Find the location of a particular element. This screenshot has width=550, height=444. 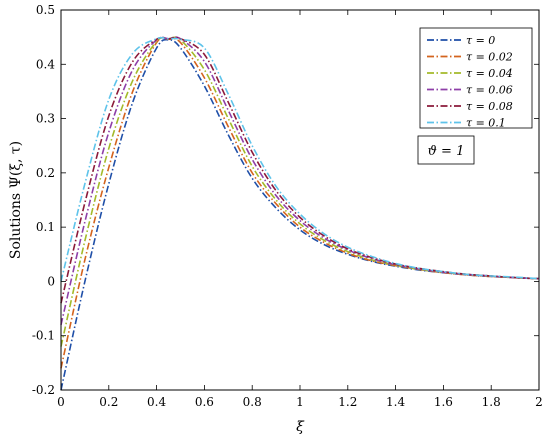

legend-label-5: τ = 0.1 is located at coordinates (486, 123).